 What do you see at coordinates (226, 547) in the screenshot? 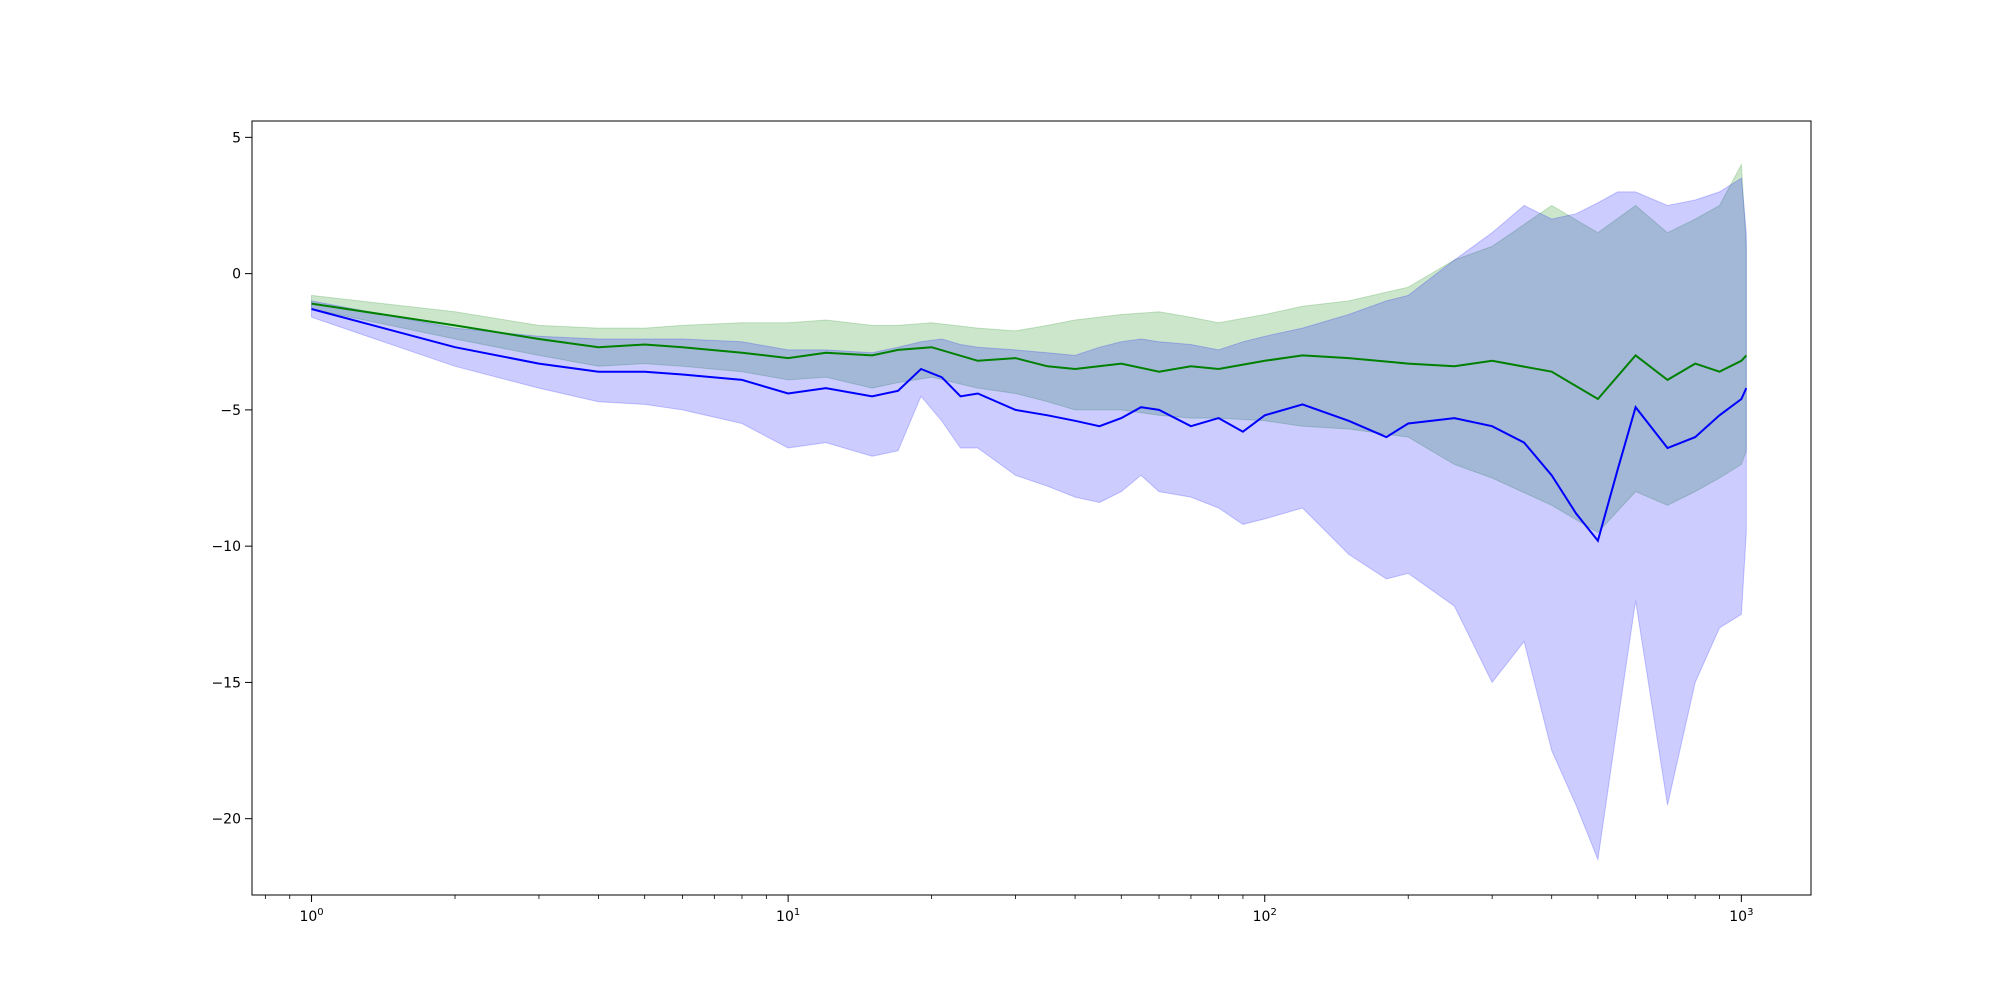
I see `y-tick-label: −10` at bounding box center [226, 547].